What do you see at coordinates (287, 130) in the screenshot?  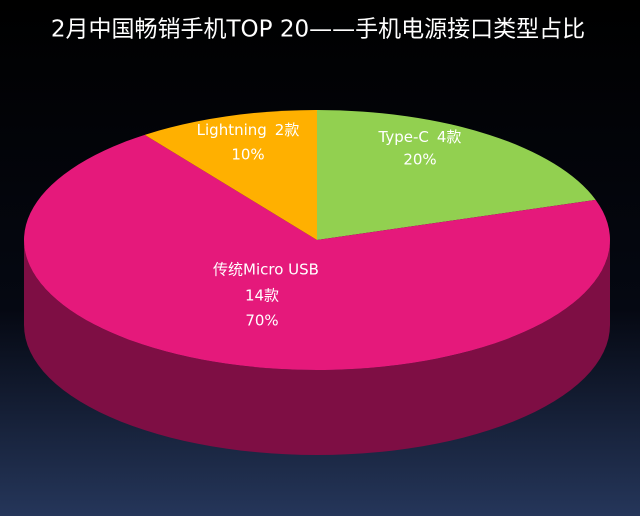 I see `count-label: 2款` at bounding box center [287, 130].